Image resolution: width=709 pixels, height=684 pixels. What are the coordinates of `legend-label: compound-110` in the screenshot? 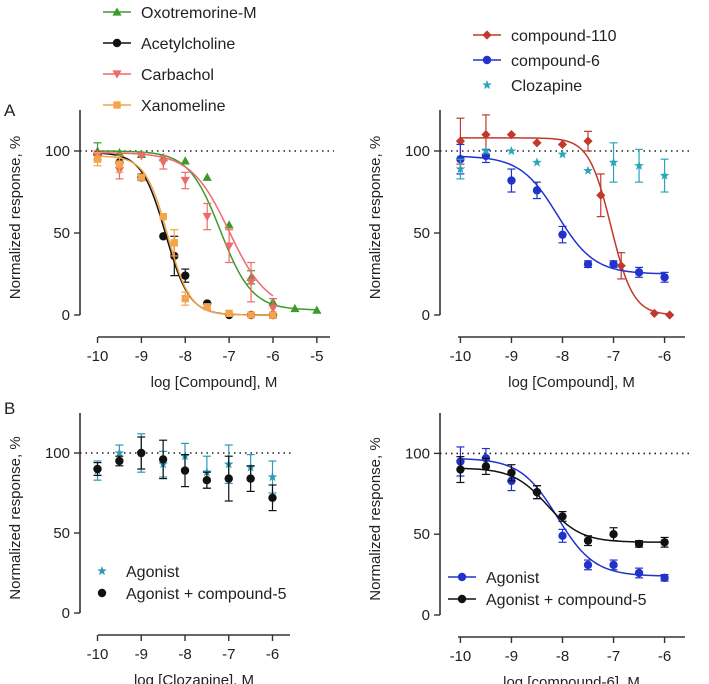 It's located at (564, 36).